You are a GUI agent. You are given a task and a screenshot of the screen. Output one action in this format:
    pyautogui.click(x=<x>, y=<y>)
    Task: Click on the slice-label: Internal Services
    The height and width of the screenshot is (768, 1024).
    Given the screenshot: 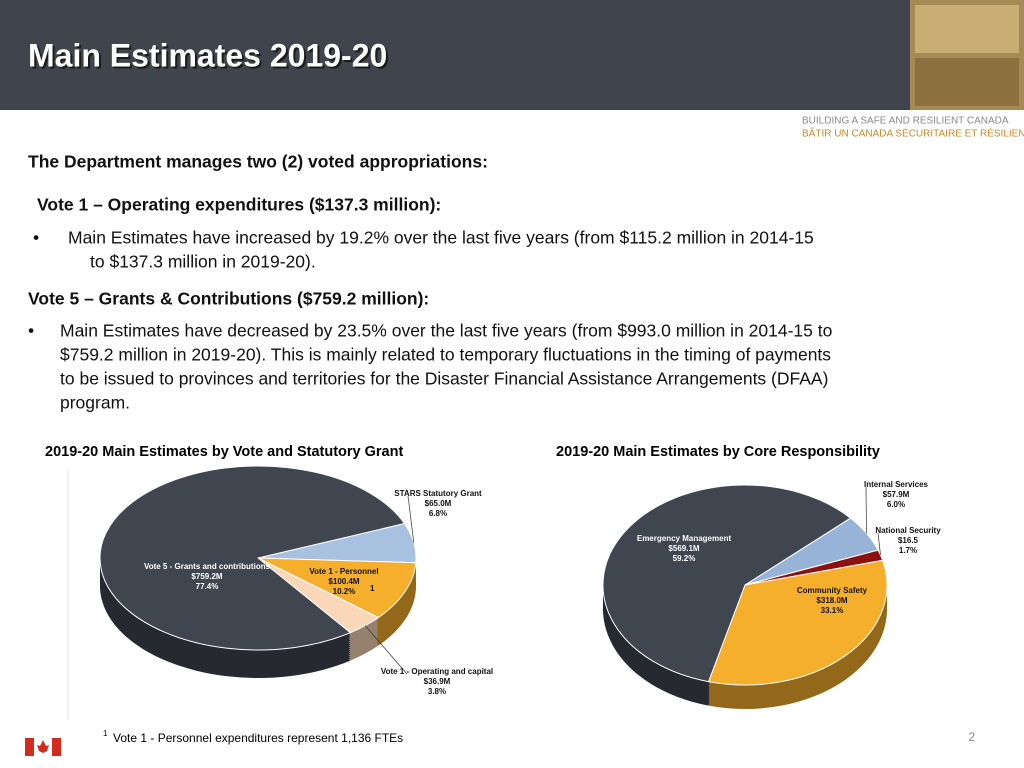 What is the action you would take?
    pyautogui.click(x=896, y=484)
    